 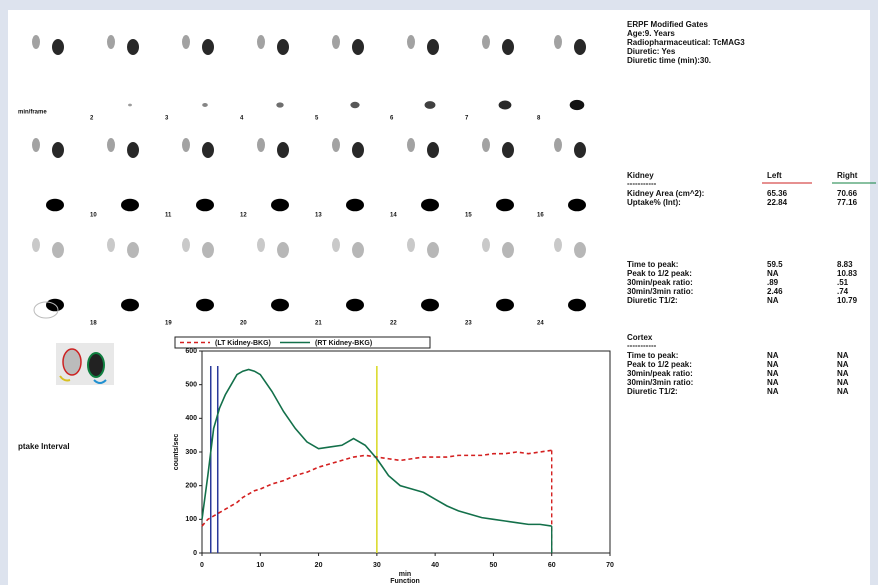 I want to click on x-tick-label: 50, so click(x=494, y=565).